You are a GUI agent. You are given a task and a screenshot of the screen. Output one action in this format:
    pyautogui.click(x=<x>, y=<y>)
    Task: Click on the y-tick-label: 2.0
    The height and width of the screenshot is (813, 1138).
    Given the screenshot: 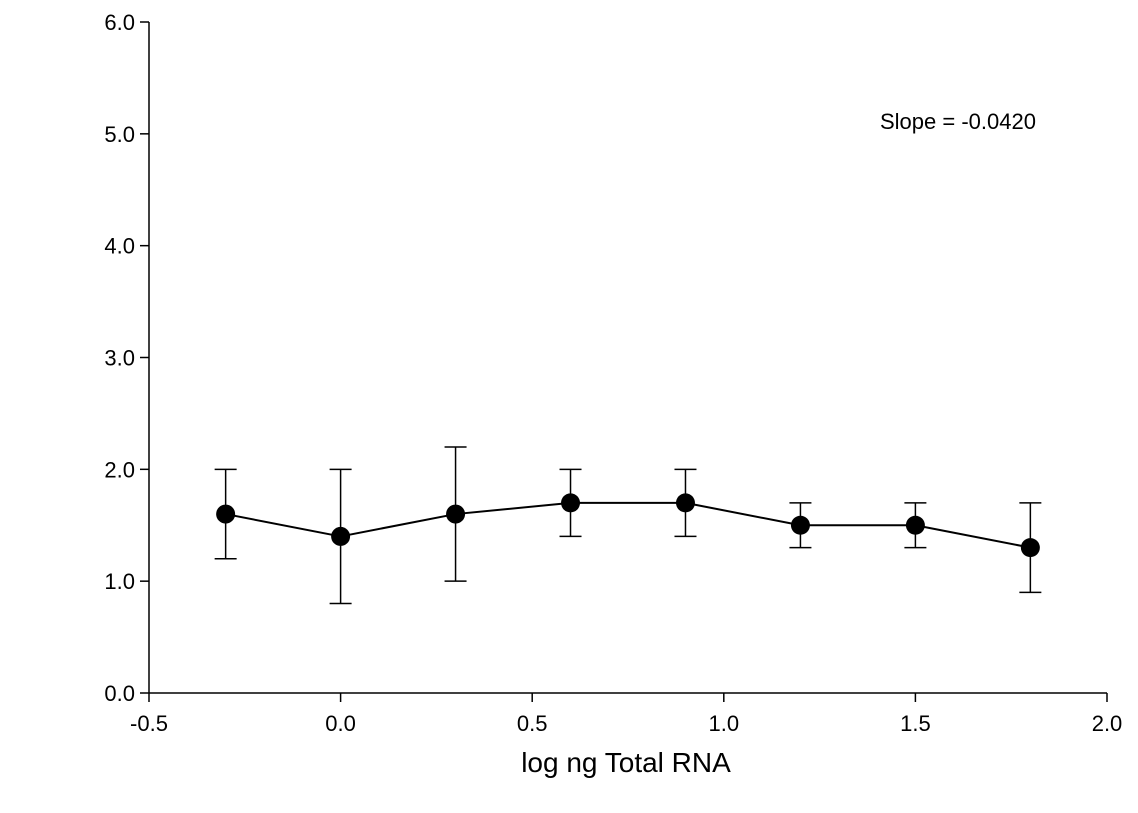 What is the action you would take?
    pyautogui.click(x=119, y=469)
    